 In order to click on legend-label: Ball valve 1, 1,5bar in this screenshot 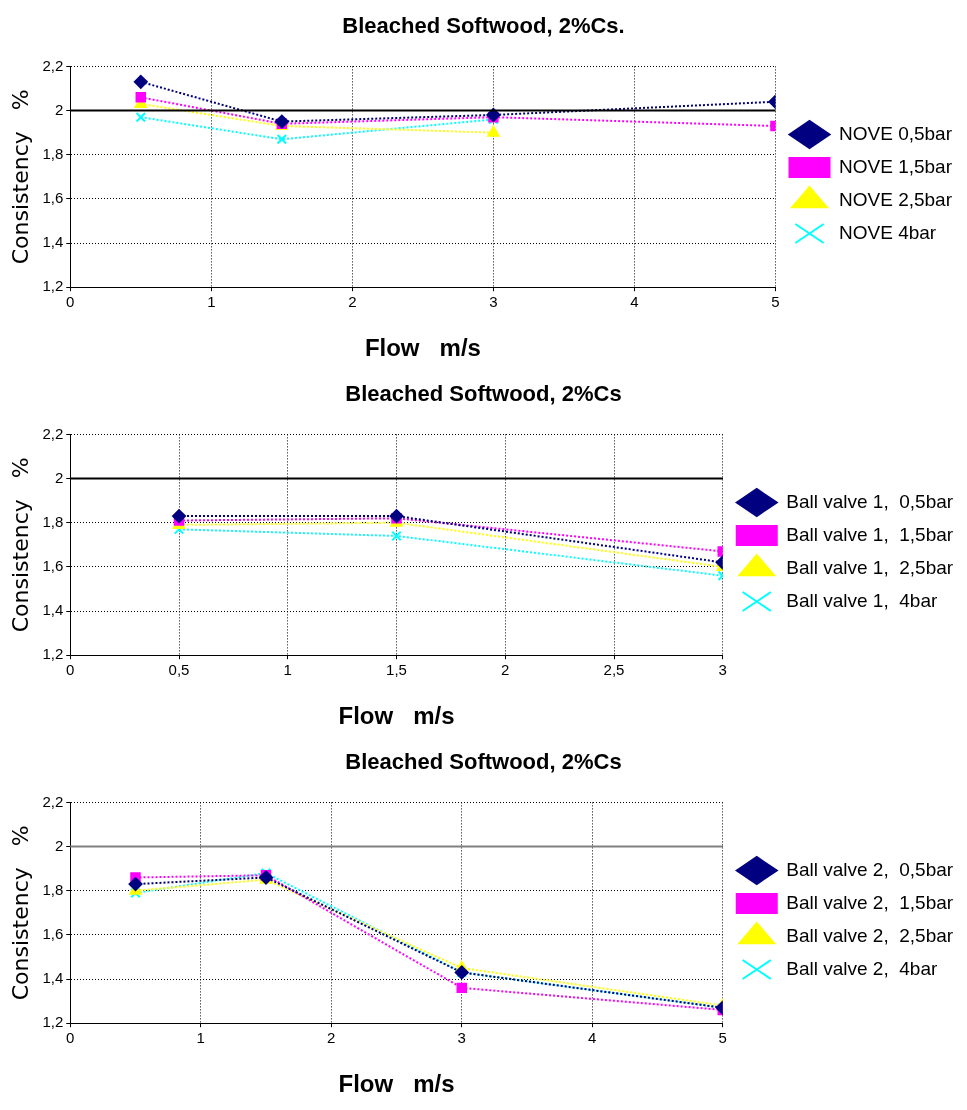, I will do `click(870, 534)`.